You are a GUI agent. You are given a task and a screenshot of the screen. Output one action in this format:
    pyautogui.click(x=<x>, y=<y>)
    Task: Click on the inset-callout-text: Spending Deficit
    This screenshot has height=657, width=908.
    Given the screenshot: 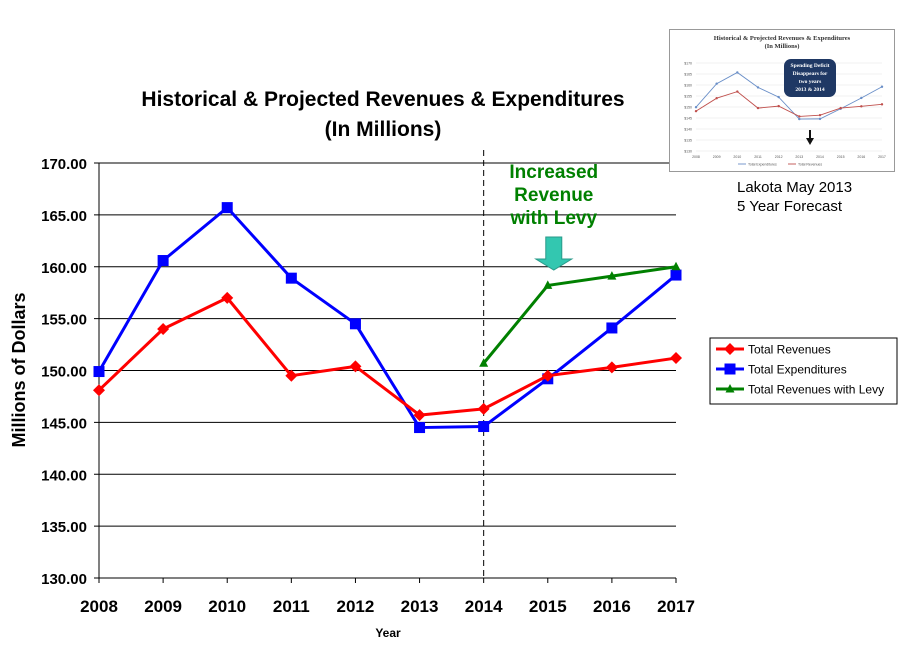 What is the action you would take?
    pyautogui.click(x=810, y=66)
    